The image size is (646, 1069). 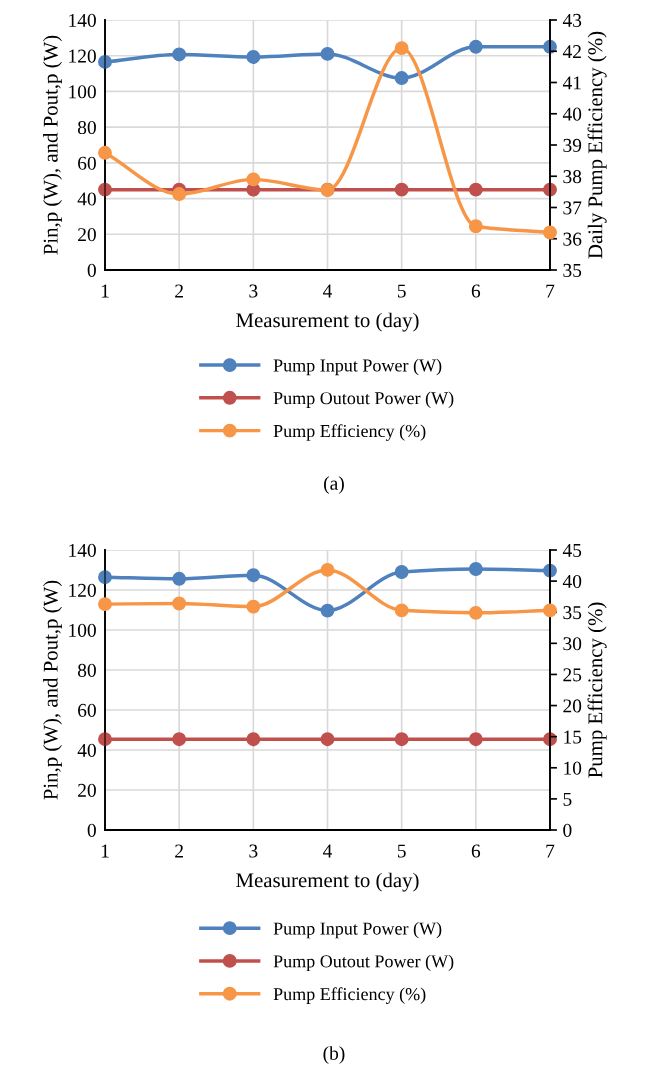 I want to click on y2-axis-title: Daily Pump Efficiency (%), so click(x=597, y=145).